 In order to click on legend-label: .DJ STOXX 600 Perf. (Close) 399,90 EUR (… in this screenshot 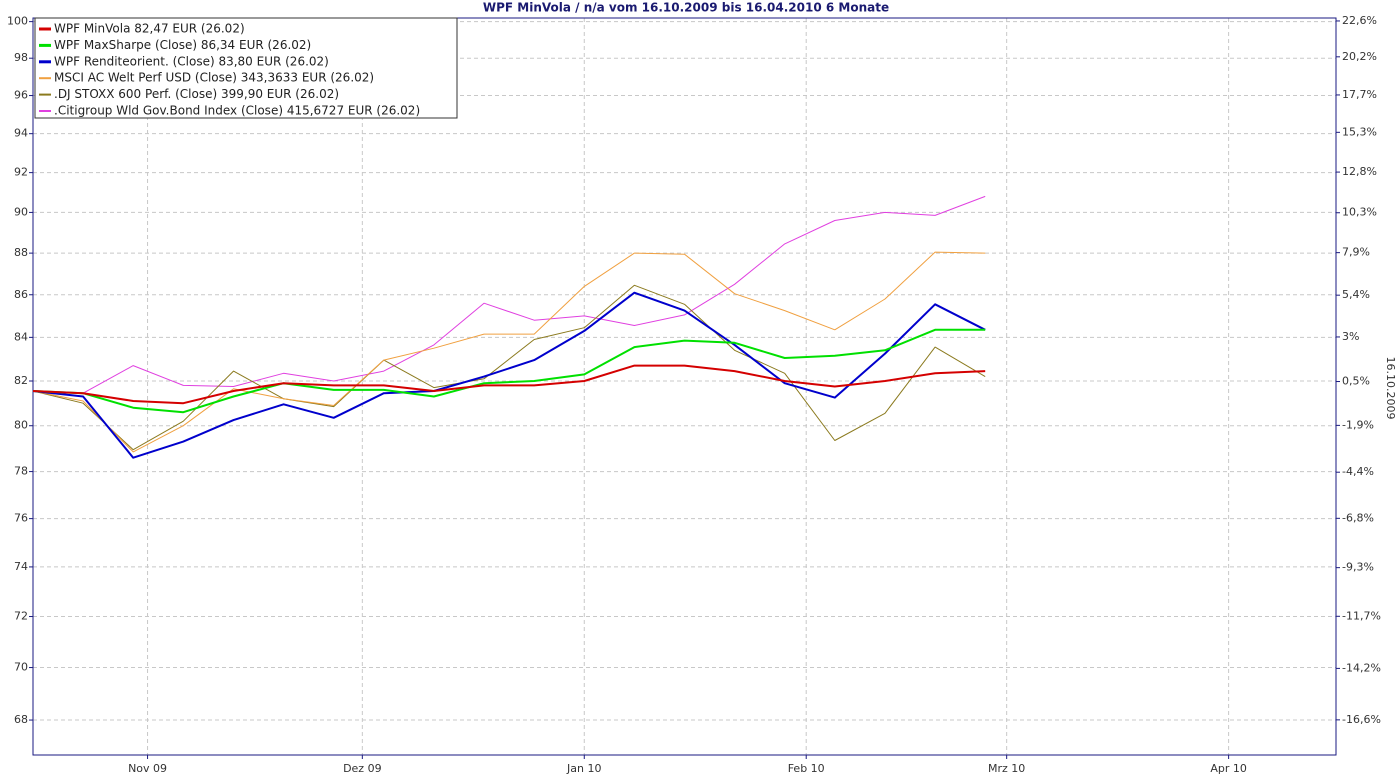, I will do `click(196, 94)`.